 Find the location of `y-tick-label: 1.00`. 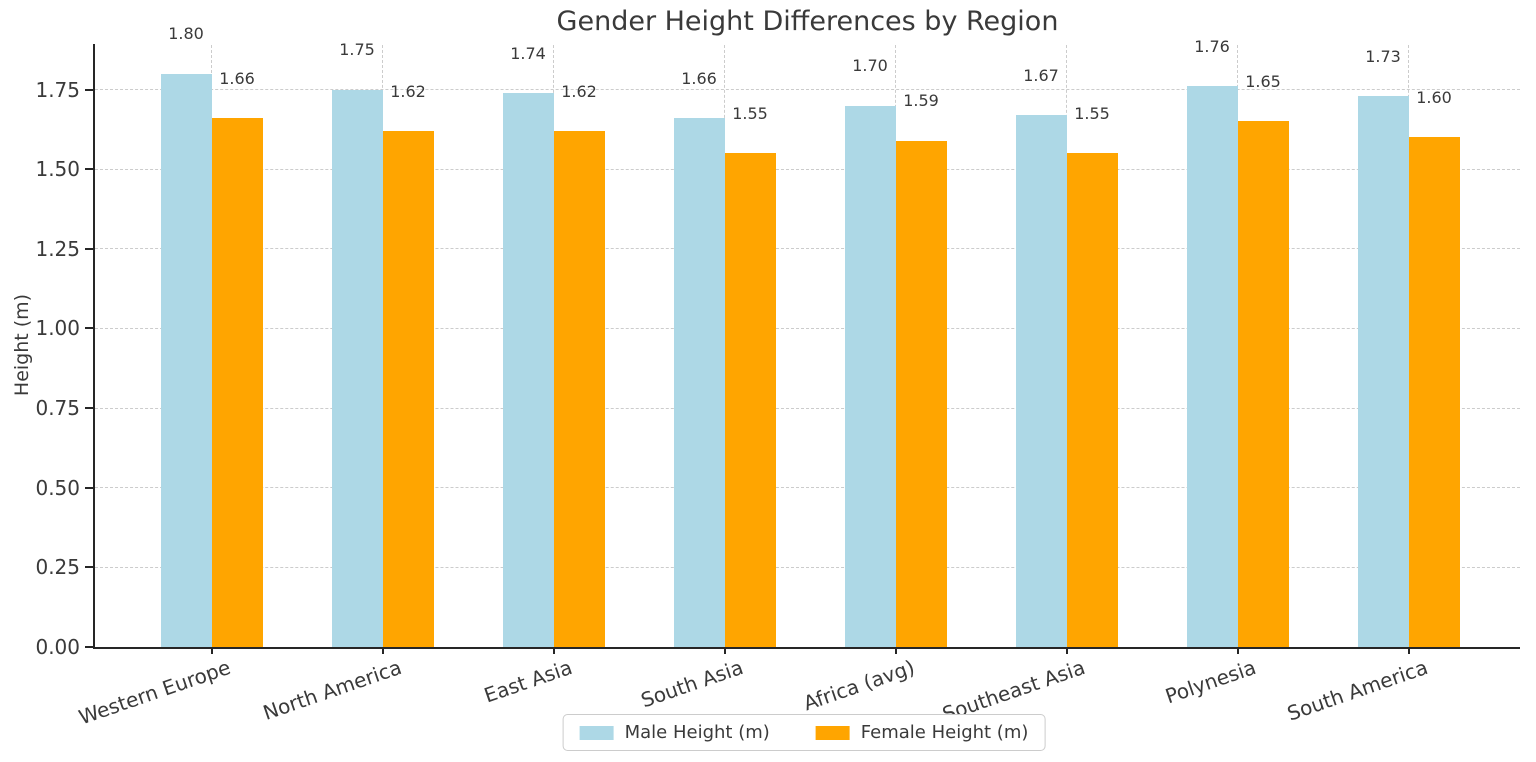

y-tick-label: 1.00 is located at coordinates (57, 328).